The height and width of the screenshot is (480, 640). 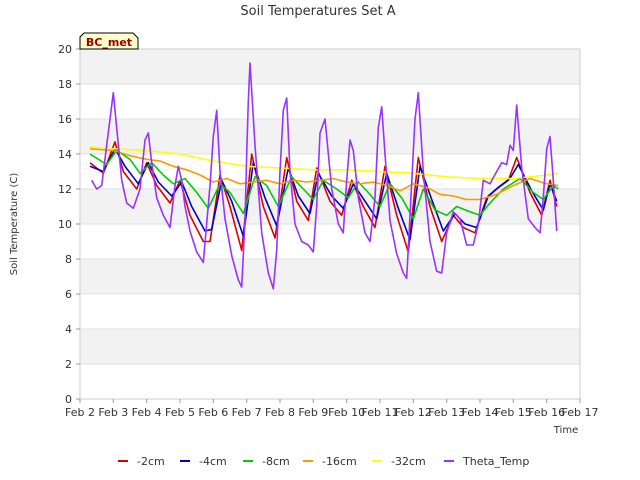 What do you see at coordinates (68, 364) in the screenshot?
I see `y-tick-label: 2` at bounding box center [68, 364].